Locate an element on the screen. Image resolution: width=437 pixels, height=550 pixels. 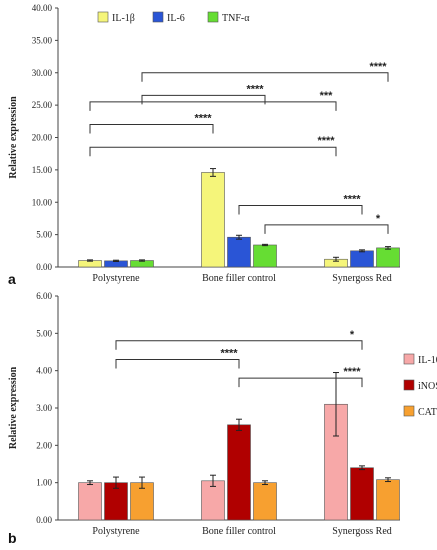
legend-label: IL-10 is located at coordinates (427, 360).